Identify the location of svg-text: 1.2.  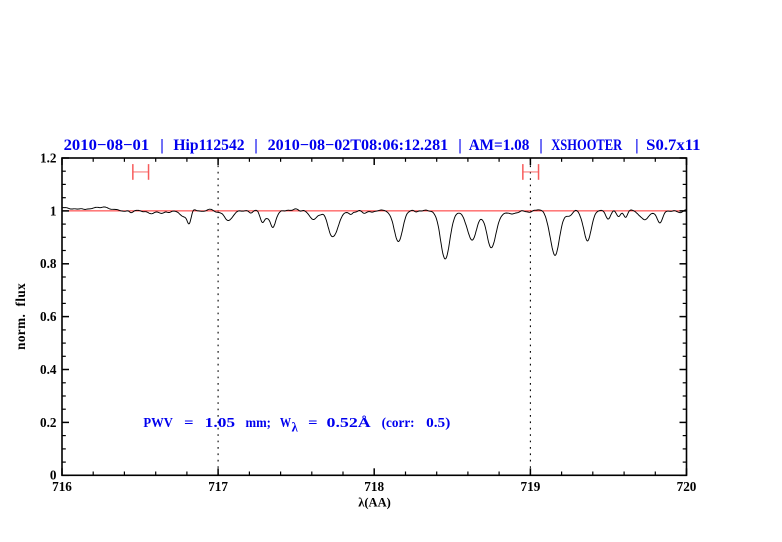
(48, 157).